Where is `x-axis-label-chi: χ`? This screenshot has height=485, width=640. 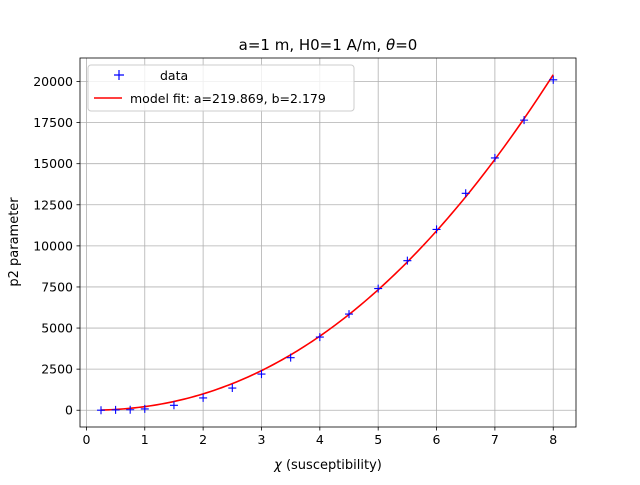 x-axis-label-chi: χ is located at coordinates (278, 465).